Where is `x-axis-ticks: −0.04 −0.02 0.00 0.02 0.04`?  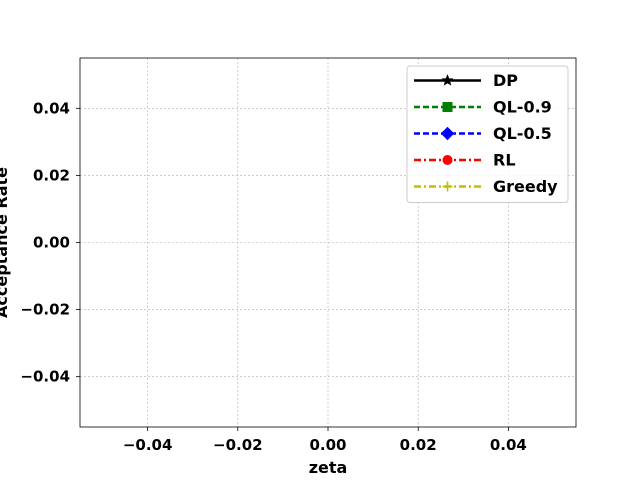 x-axis-ticks: −0.04 −0.02 0.00 0.02 0.04 is located at coordinates (325, 440).